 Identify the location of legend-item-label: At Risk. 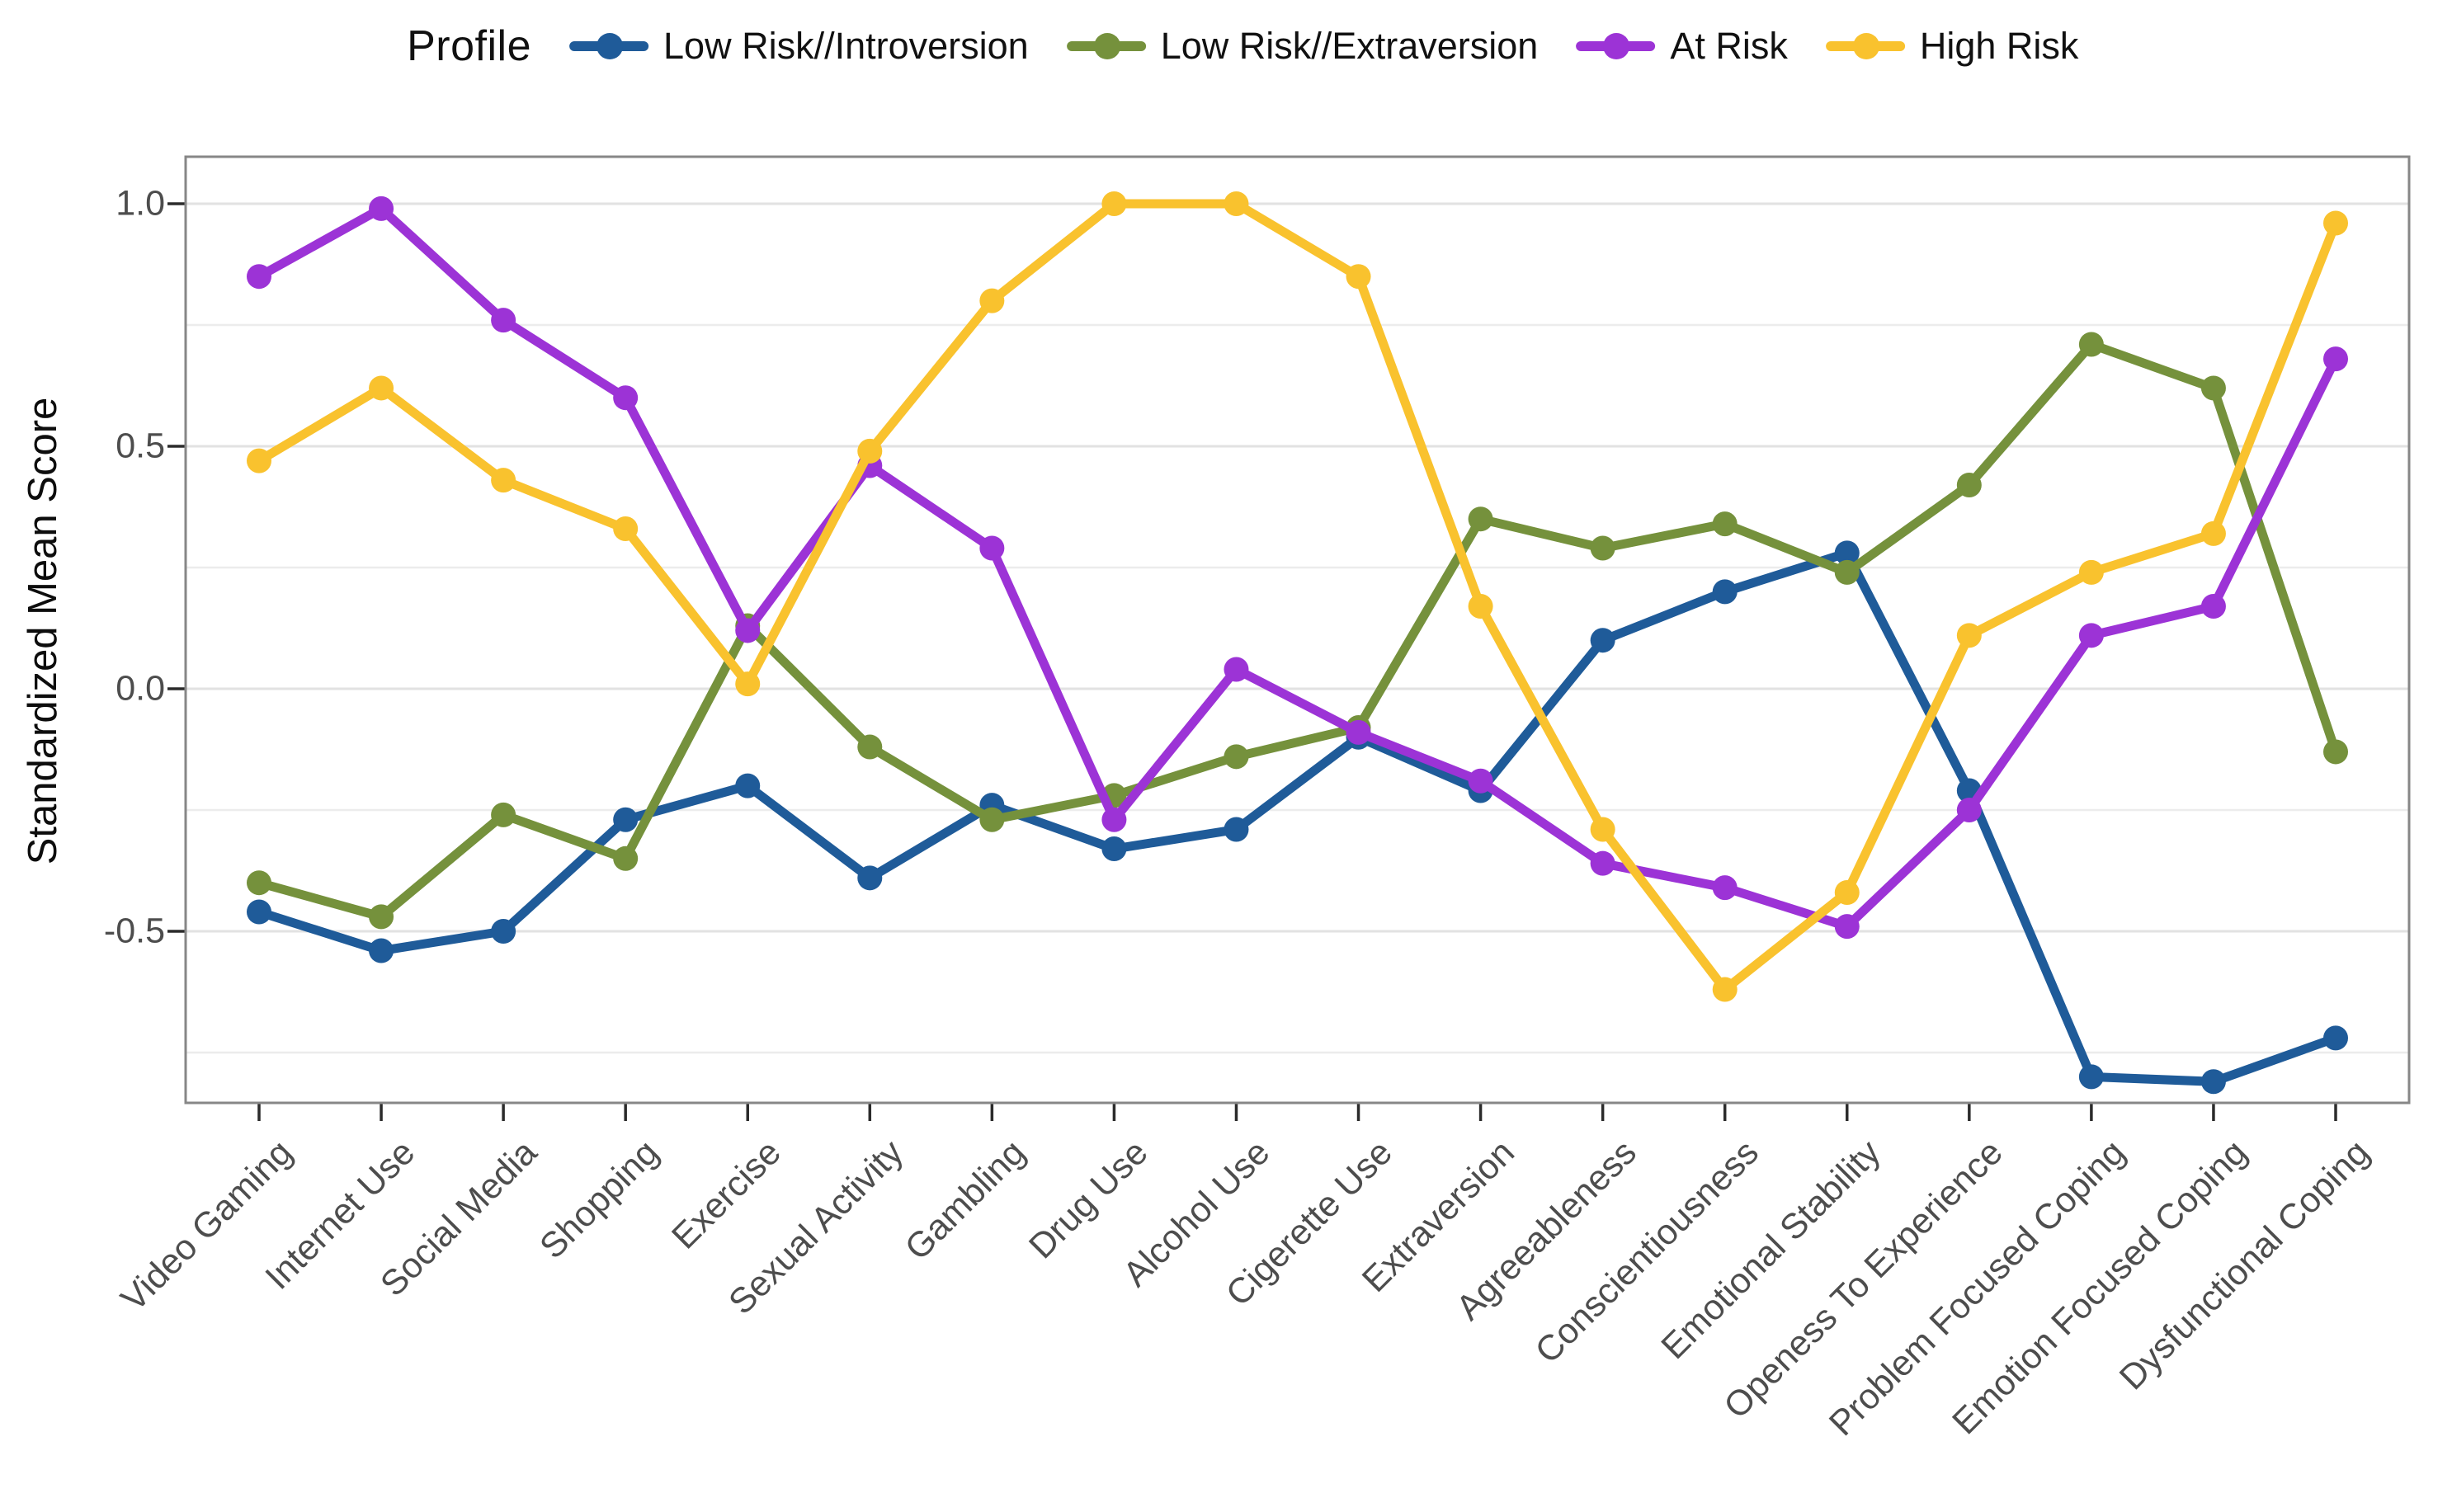
(1729, 46).